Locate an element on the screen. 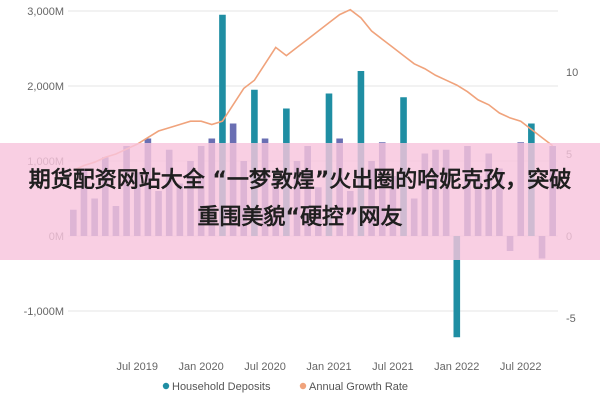 Image resolution: width=600 pixels, height=400 pixels. y-right-tick-label: 10 is located at coordinates (572, 73).